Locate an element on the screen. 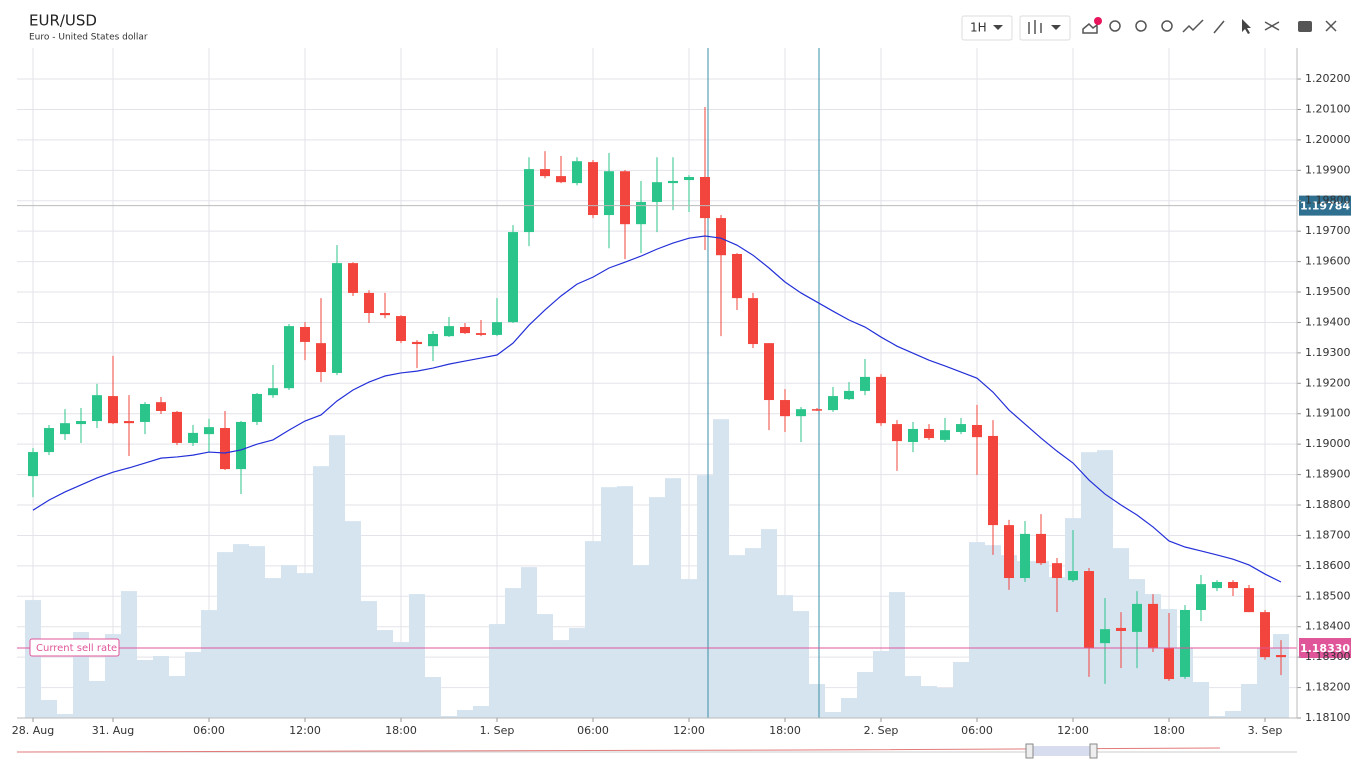 This screenshot has height=772, width=1366. y-tick-label: 1.19500 is located at coordinates (1328, 291).